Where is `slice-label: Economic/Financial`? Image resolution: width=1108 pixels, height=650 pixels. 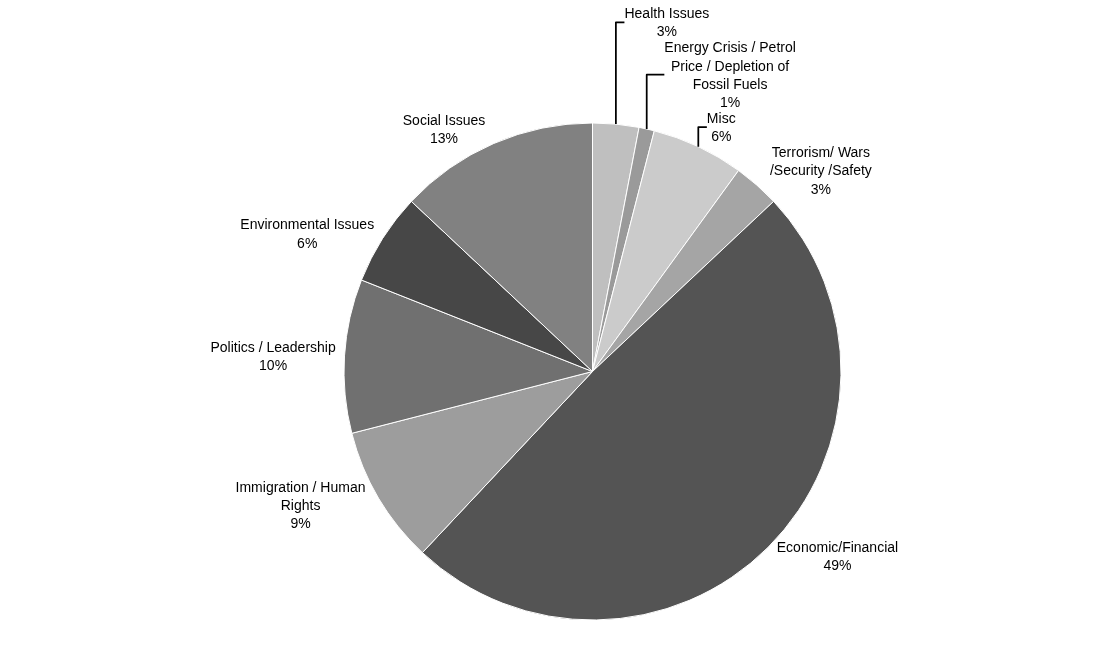 slice-label: Economic/Financial is located at coordinates (837, 546).